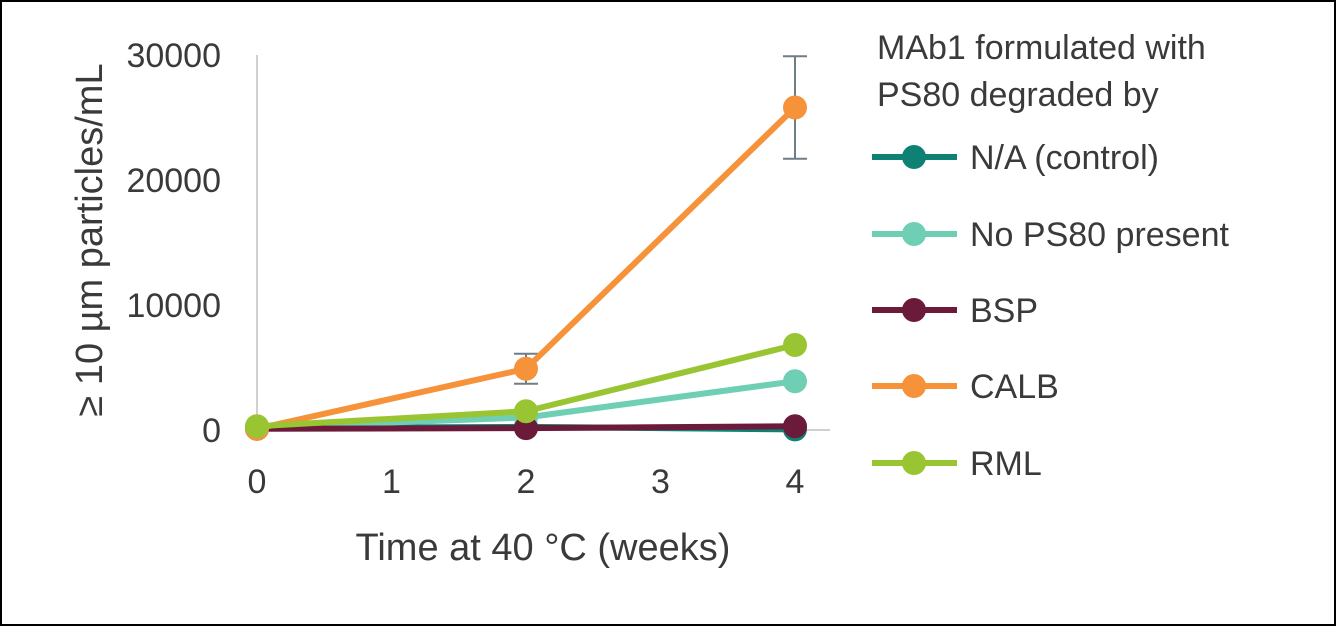 This screenshot has width=1336, height=626. I want to click on legend-item: No PS80 present, so click(1050, 235).